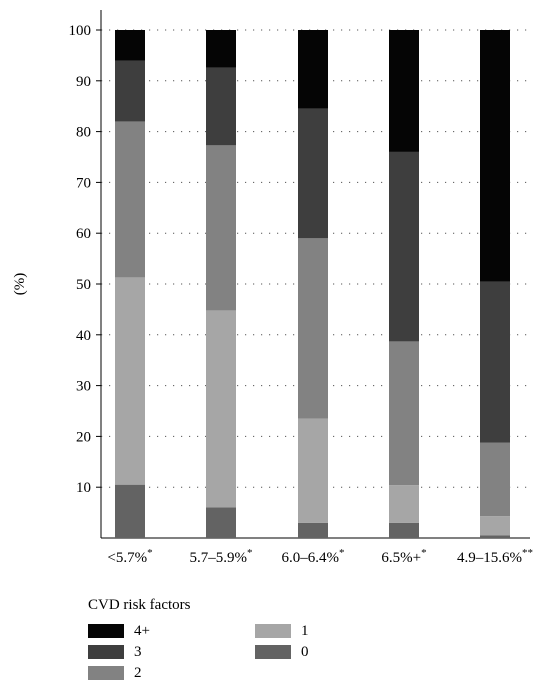 The height and width of the screenshot is (696, 555). What do you see at coordinates (142, 630) in the screenshot?
I see `legend-label: 4+` at bounding box center [142, 630].